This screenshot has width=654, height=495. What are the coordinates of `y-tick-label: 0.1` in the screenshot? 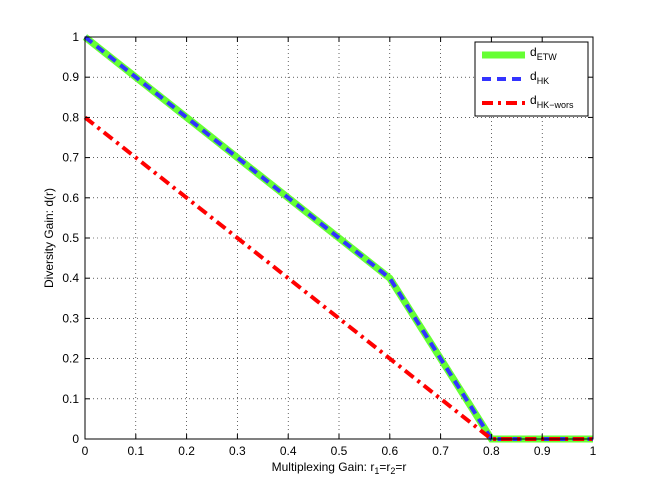 It's located at (70, 399).